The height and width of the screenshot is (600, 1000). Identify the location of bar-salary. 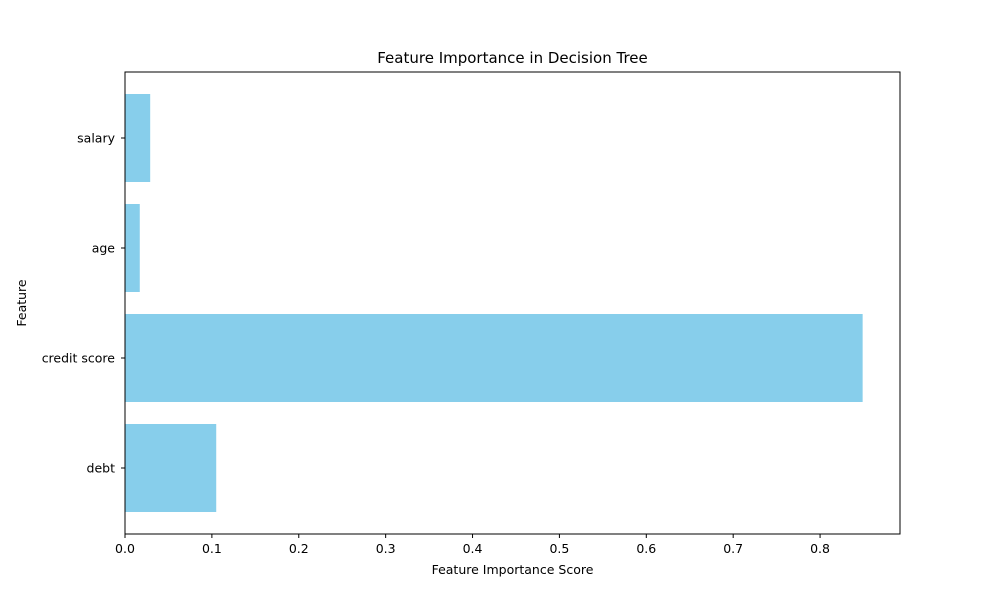
(138, 138).